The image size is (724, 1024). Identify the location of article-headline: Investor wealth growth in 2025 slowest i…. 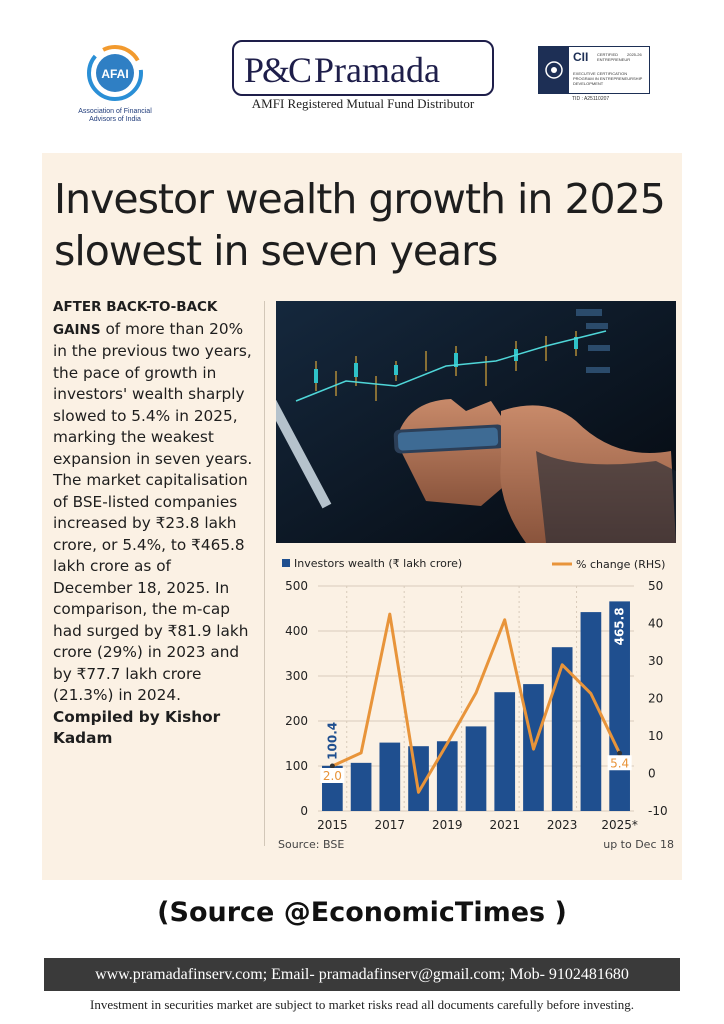
(360, 225).